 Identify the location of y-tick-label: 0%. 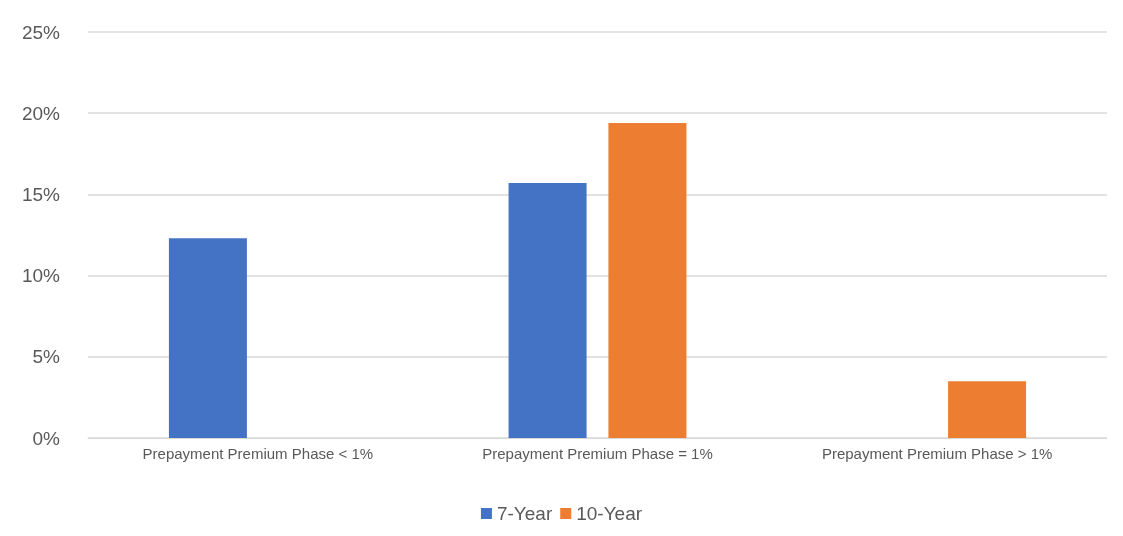
(46, 438).